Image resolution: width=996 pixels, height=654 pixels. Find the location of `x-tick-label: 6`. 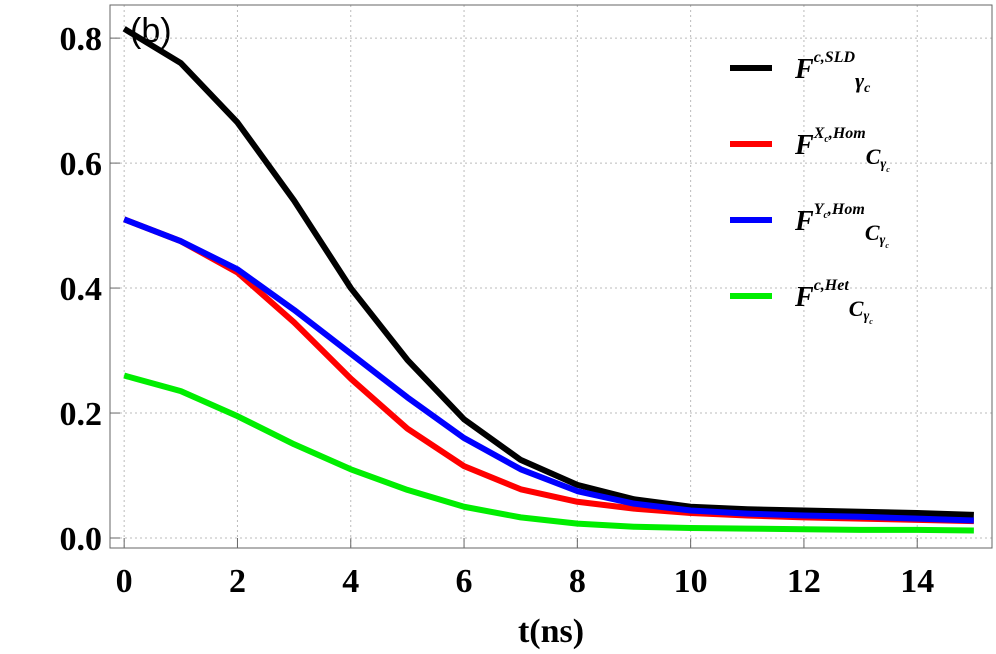

x-tick-label: 6 is located at coordinates (464, 581).